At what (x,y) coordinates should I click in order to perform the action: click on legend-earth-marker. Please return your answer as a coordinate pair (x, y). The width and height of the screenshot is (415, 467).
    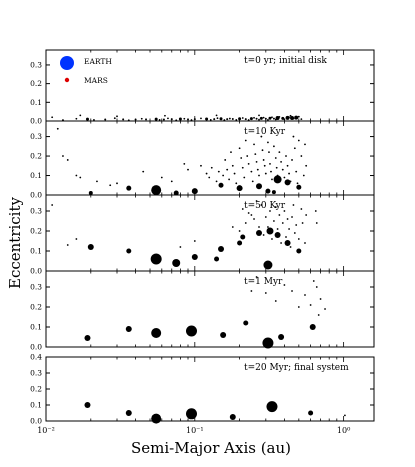
    Looking at the image, I should click on (67, 63).